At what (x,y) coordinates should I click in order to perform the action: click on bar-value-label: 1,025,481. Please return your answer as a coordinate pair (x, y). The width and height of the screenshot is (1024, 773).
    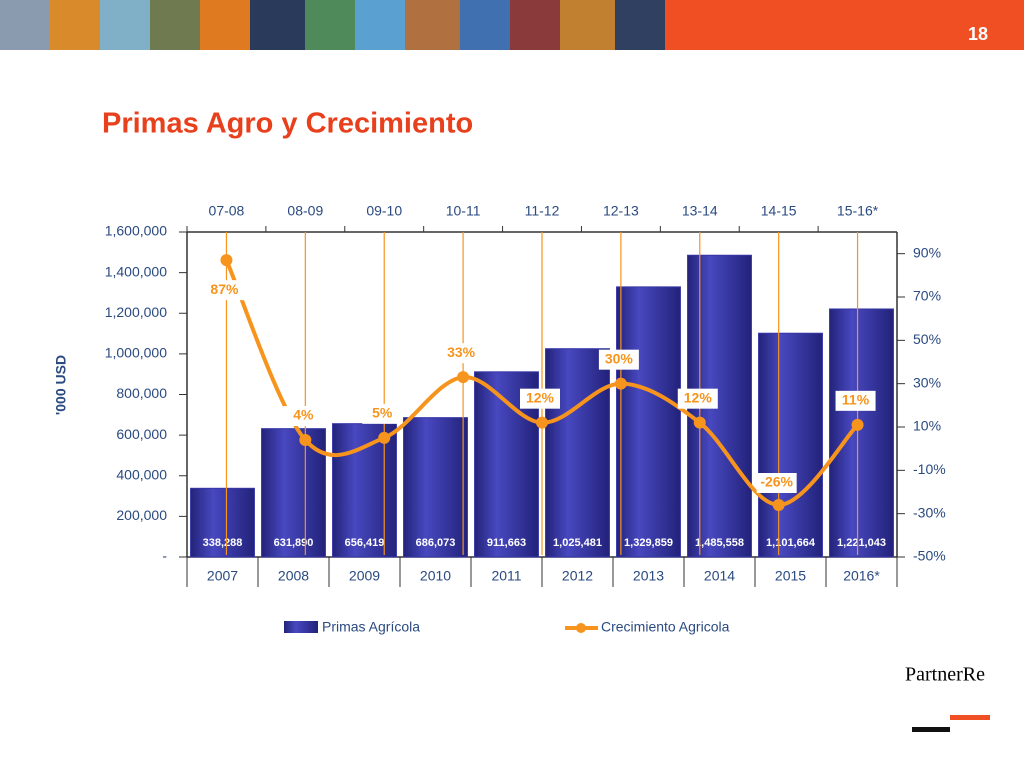
    Looking at the image, I should click on (577, 543).